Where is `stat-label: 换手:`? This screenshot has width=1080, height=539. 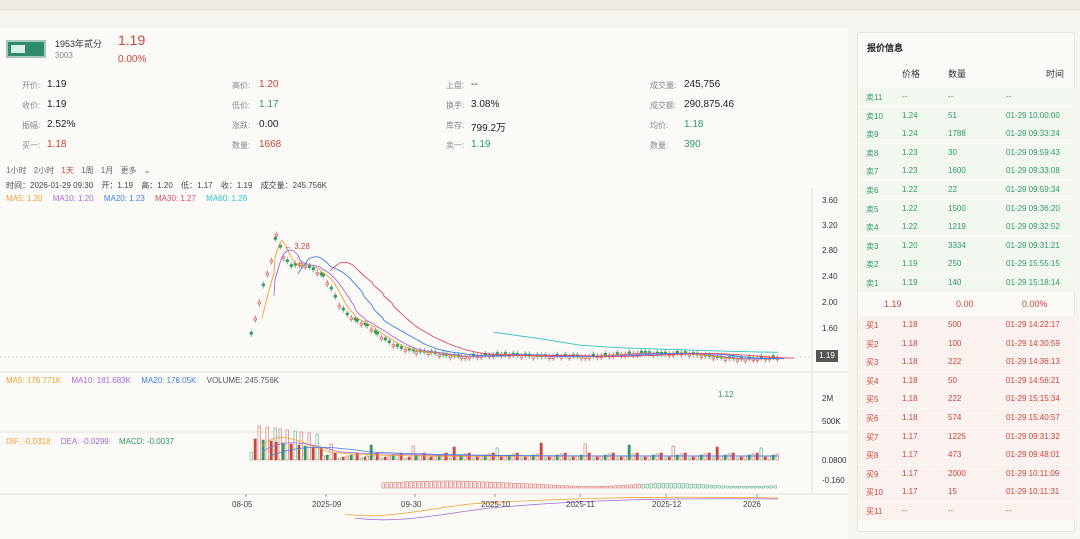 stat-label: 换手: is located at coordinates (455, 105).